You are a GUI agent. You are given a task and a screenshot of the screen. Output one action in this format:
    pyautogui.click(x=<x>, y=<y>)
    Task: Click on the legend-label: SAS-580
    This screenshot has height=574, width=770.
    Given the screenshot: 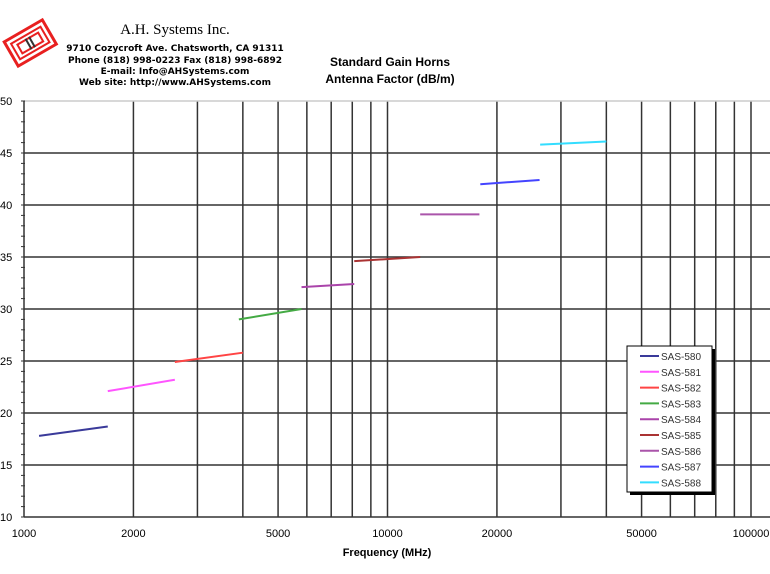 What is the action you would take?
    pyautogui.click(x=681, y=357)
    